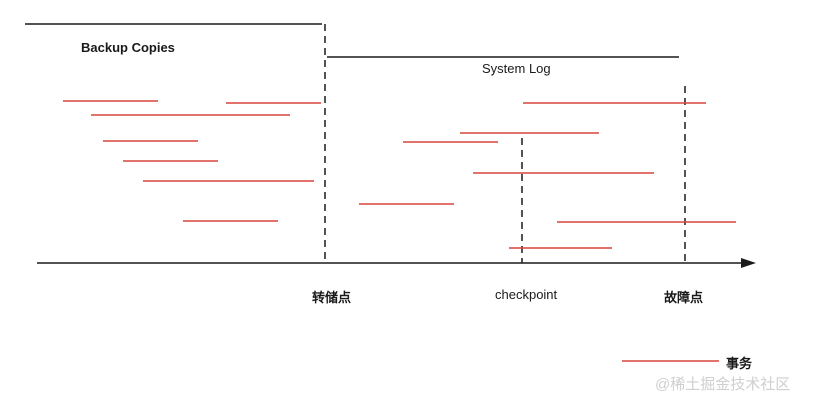 Image resolution: width=824 pixels, height=406 pixels. What do you see at coordinates (128, 47) in the screenshot?
I see `backup-copies-label: Backup Copies` at bounding box center [128, 47].